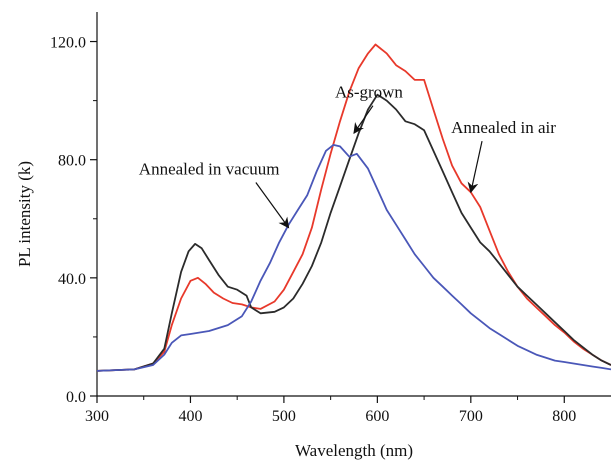 This screenshot has height=461, width=611. What do you see at coordinates (503, 127) in the screenshot?
I see `annotation-label: Annealed in air` at bounding box center [503, 127].